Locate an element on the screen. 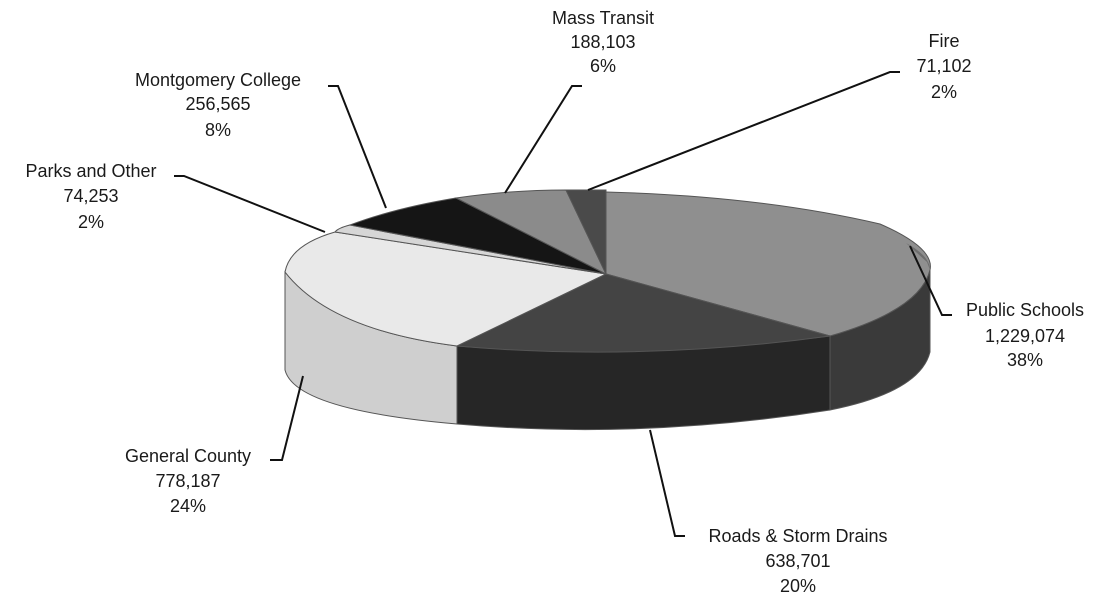 This screenshot has height=600, width=1106. label-general-county-name: General County is located at coordinates (188, 456).